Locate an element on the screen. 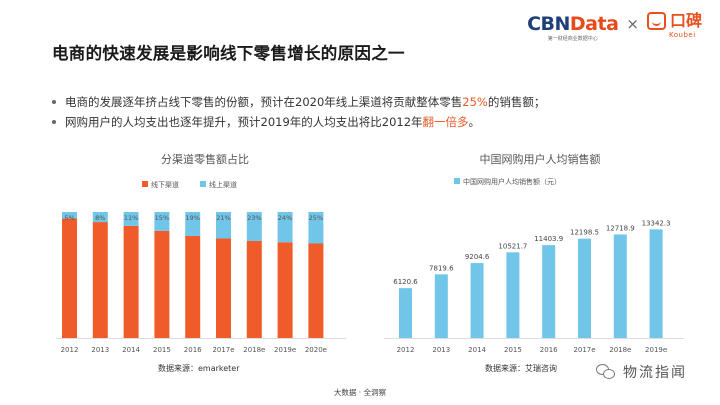 This screenshot has width=720, height=405. wechat-badge: 物流指闻 is located at coordinates (641, 372).